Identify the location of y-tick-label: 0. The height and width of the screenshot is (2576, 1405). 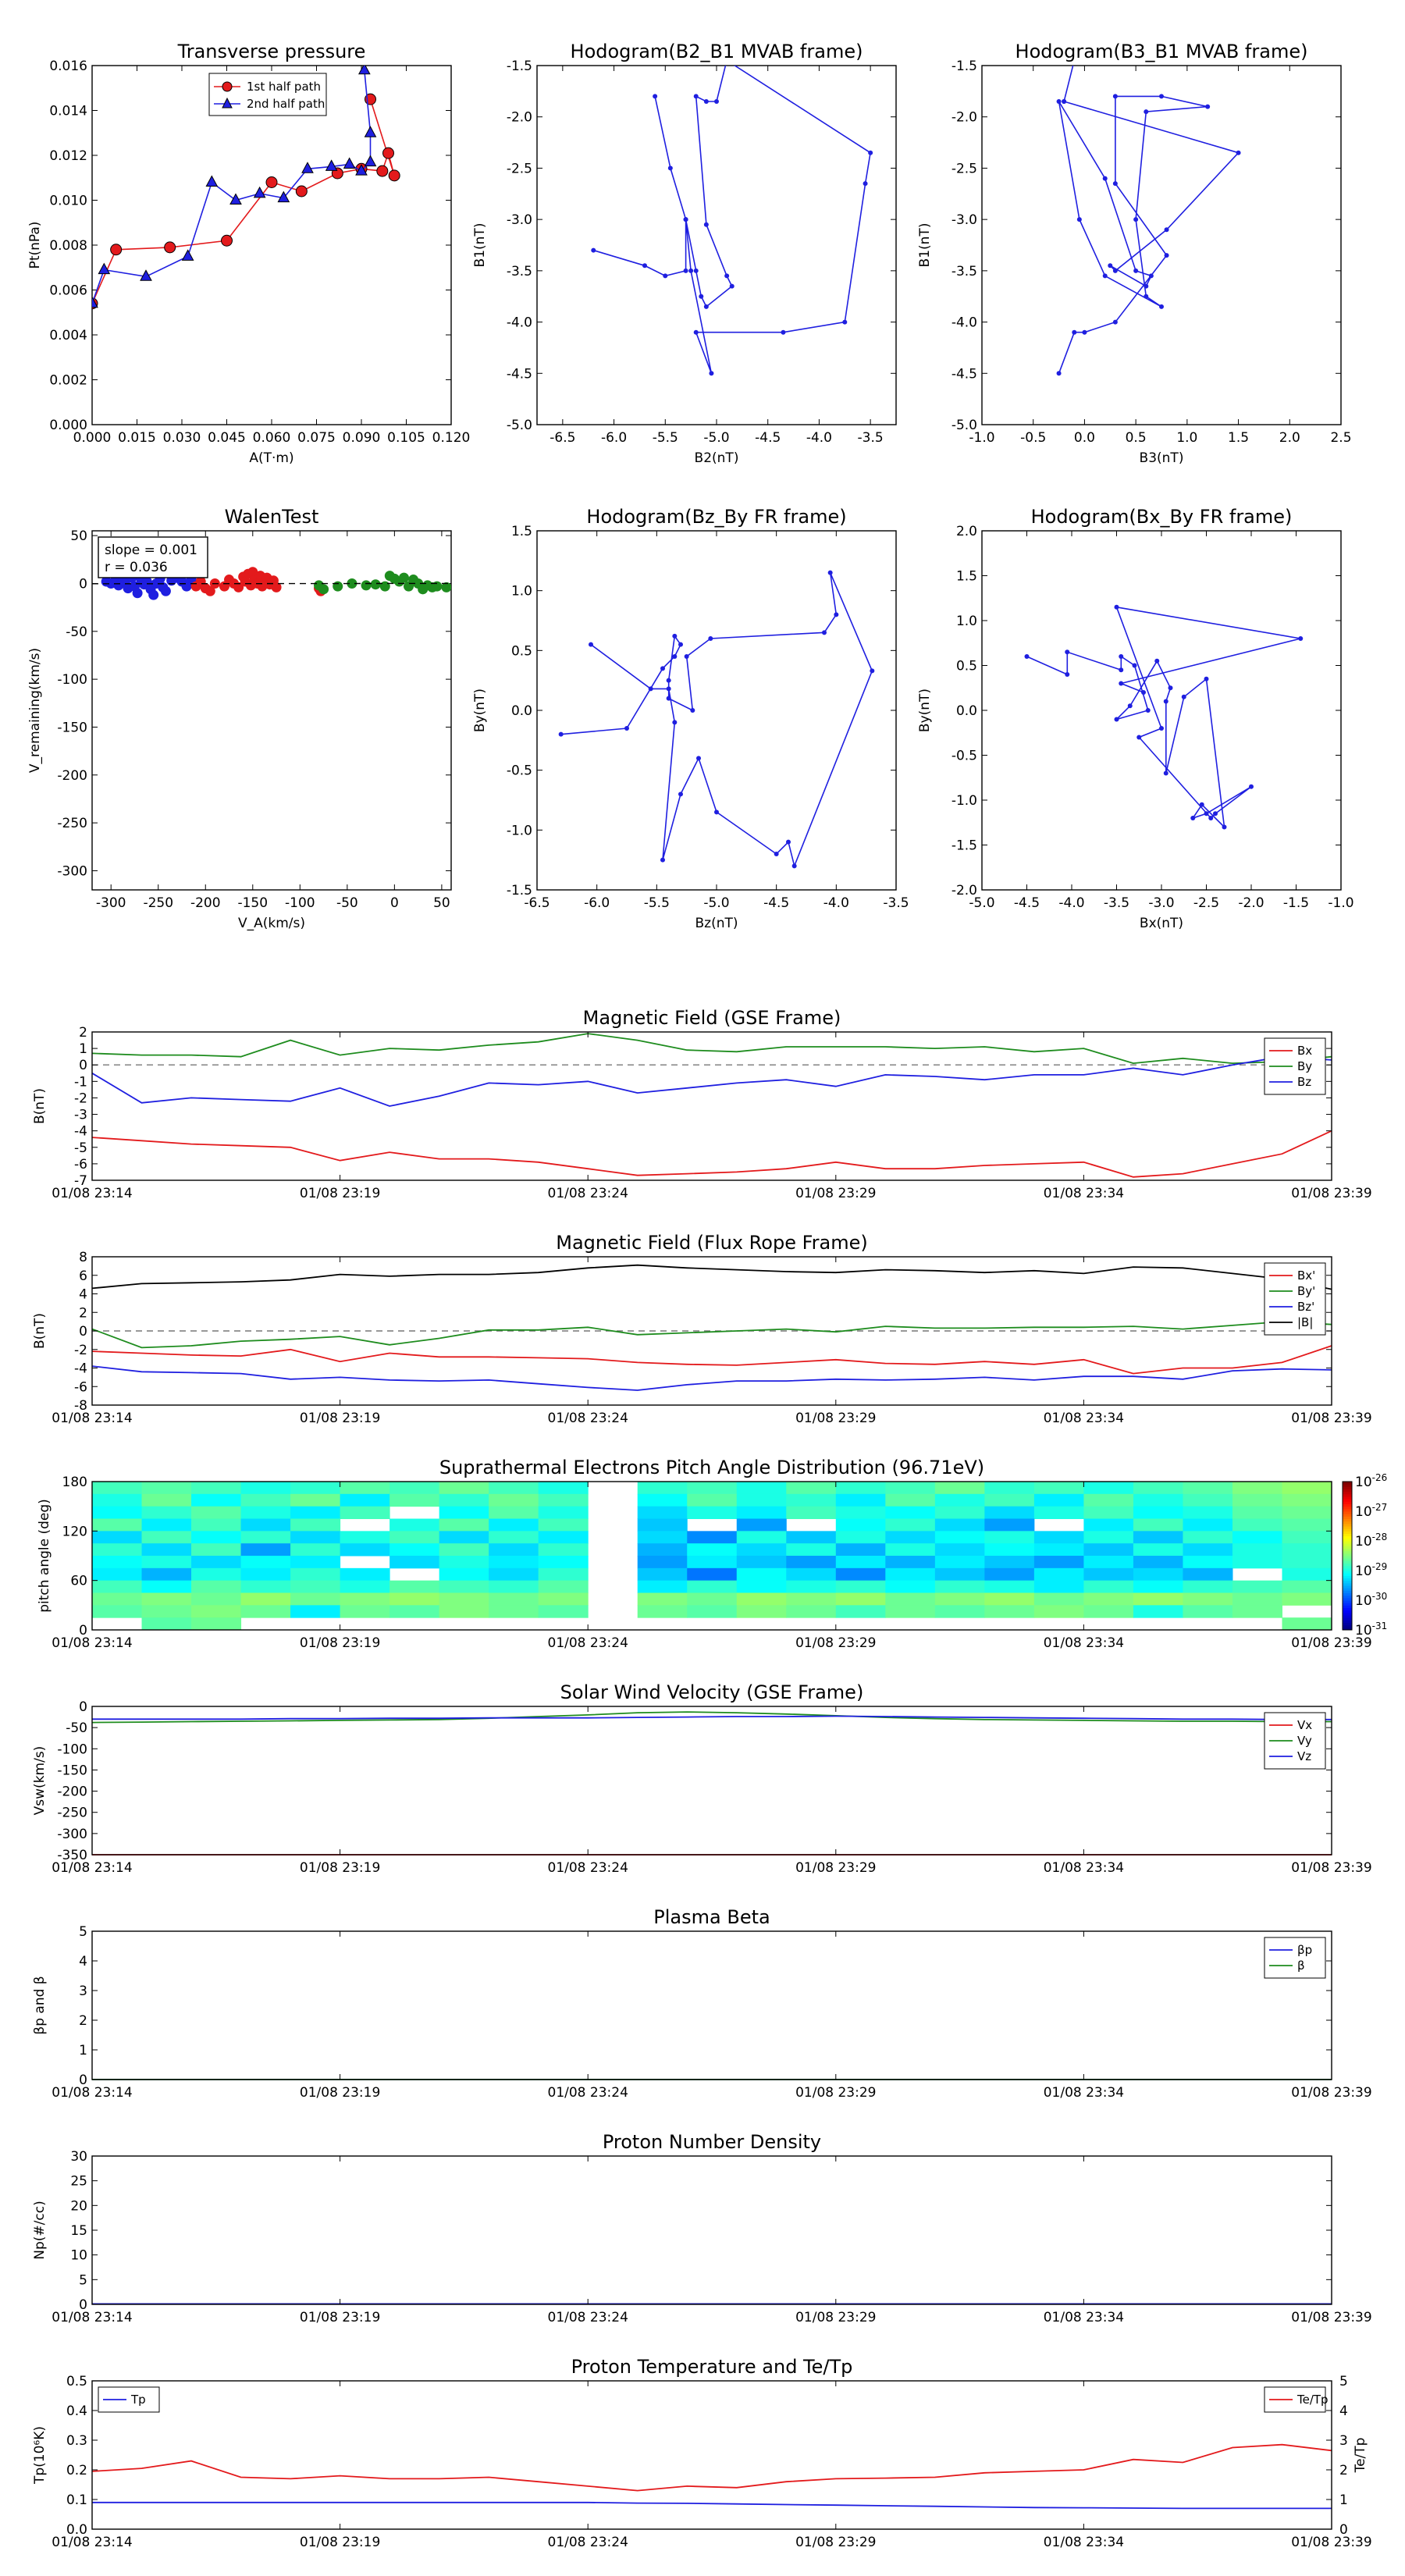
(83, 1707).